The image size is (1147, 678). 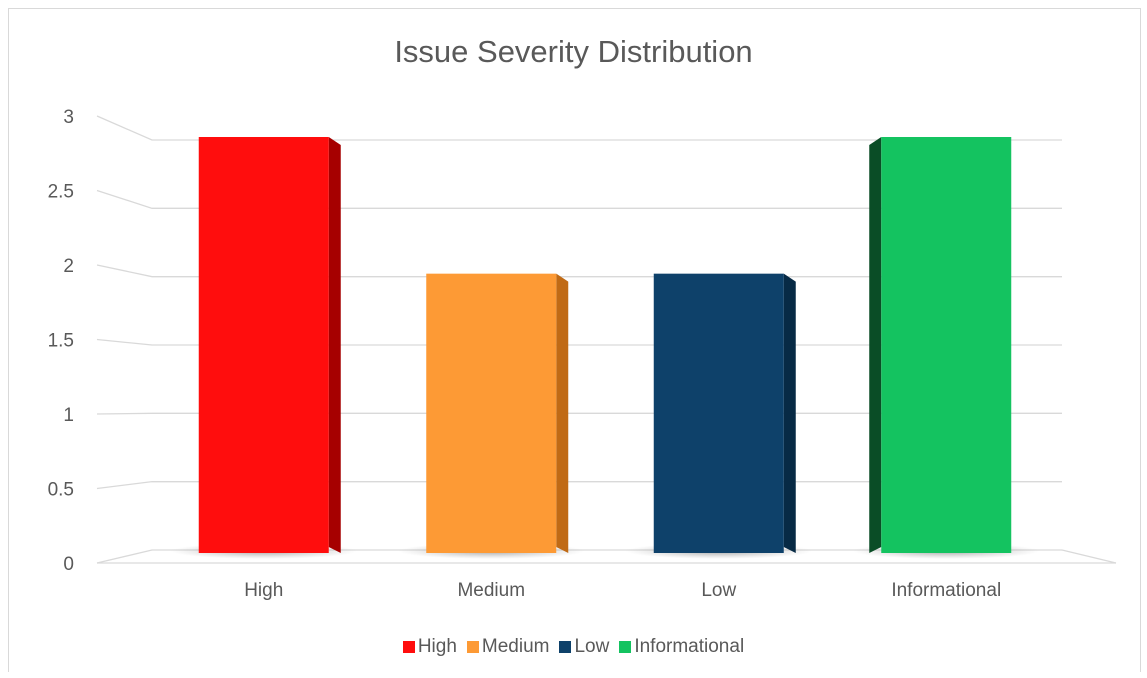 What do you see at coordinates (1089, 556) in the screenshot?
I see `floor-edge` at bounding box center [1089, 556].